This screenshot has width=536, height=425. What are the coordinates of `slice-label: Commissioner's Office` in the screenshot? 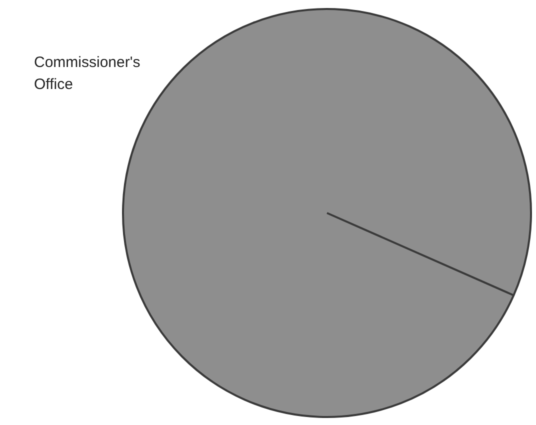 It's located at (88, 74).